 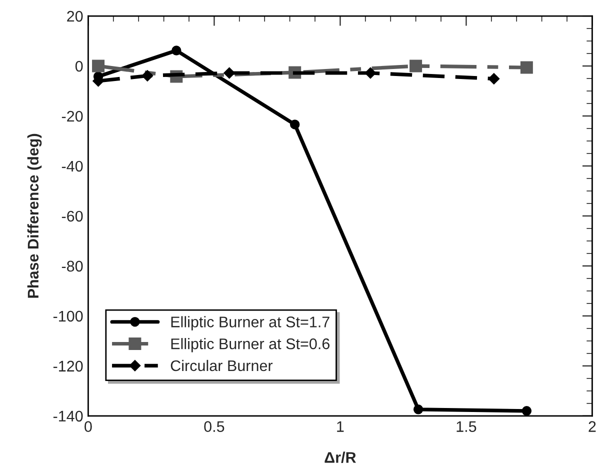 I want to click on y-tick-label: -60, so click(x=72, y=216).